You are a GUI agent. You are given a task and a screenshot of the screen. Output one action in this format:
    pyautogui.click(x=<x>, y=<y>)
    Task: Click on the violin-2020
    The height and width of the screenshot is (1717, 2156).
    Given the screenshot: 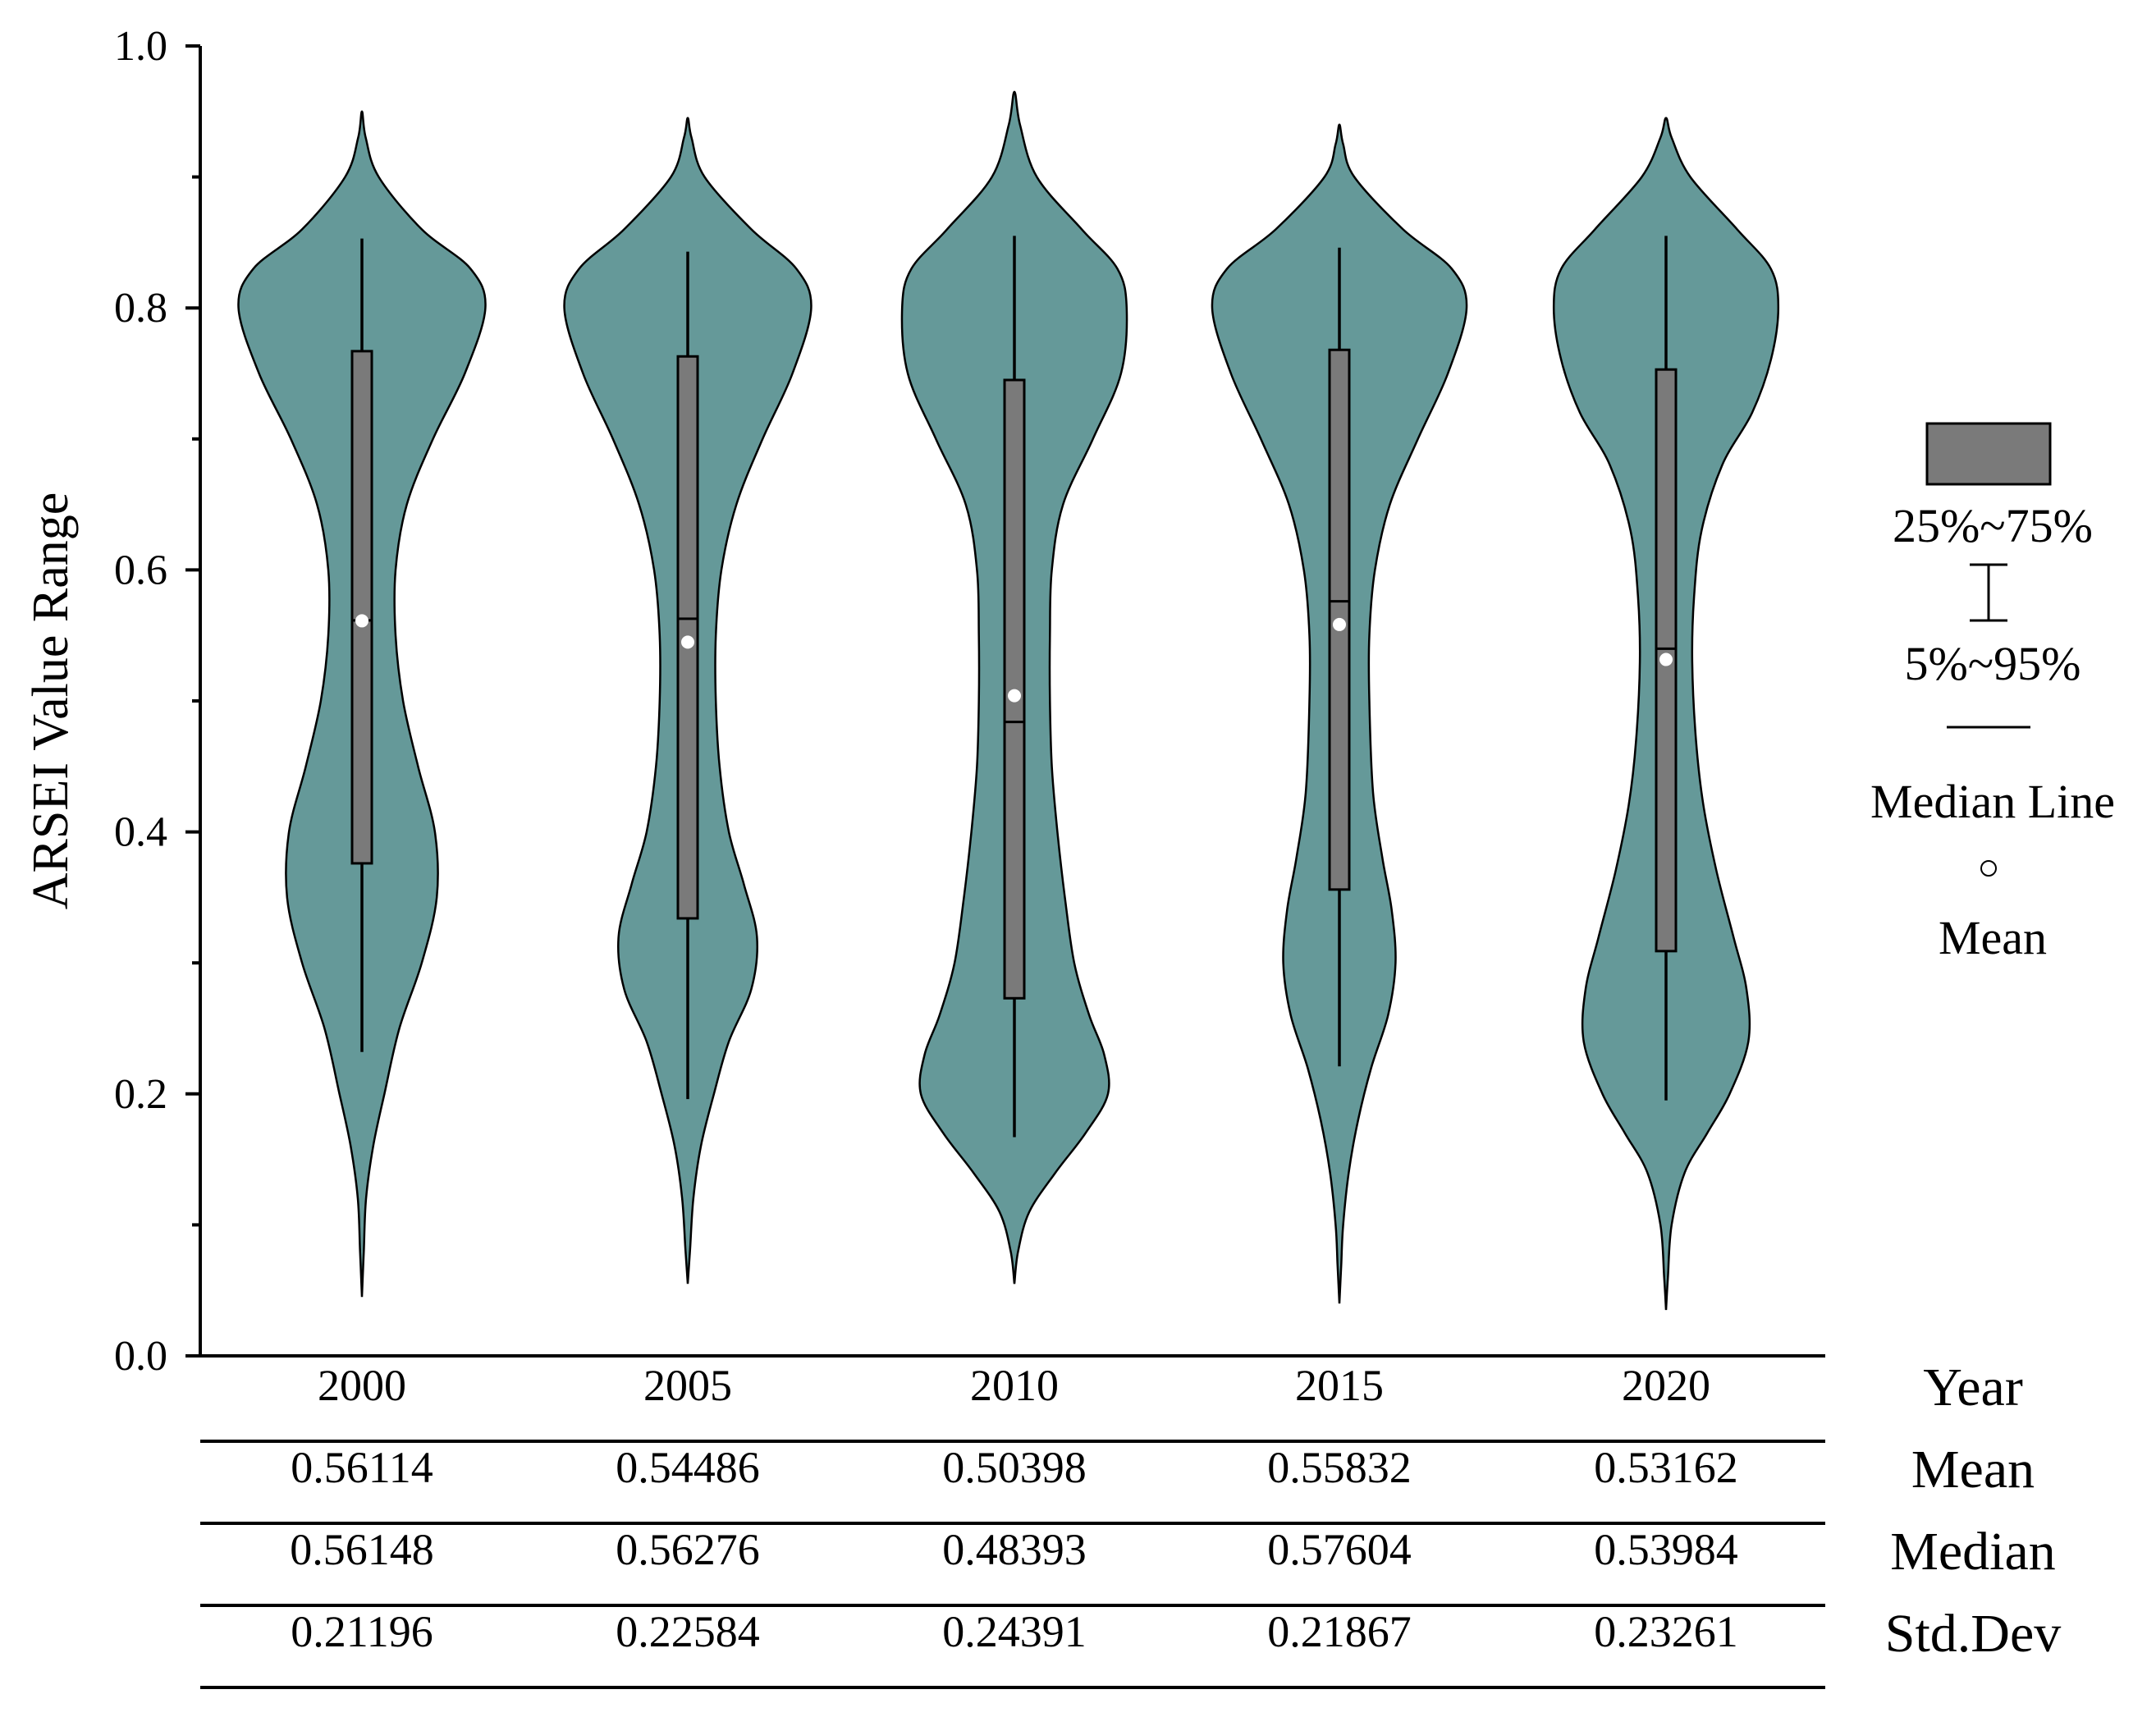 What is the action you would take?
    pyautogui.click(x=1666, y=714)
    